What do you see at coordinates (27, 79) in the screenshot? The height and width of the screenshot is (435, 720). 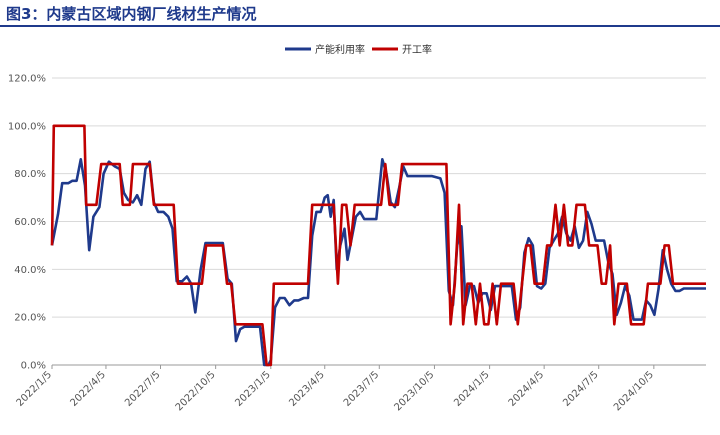 I see `y-tick-label: 120.0%` at bounding box center [27, 79].